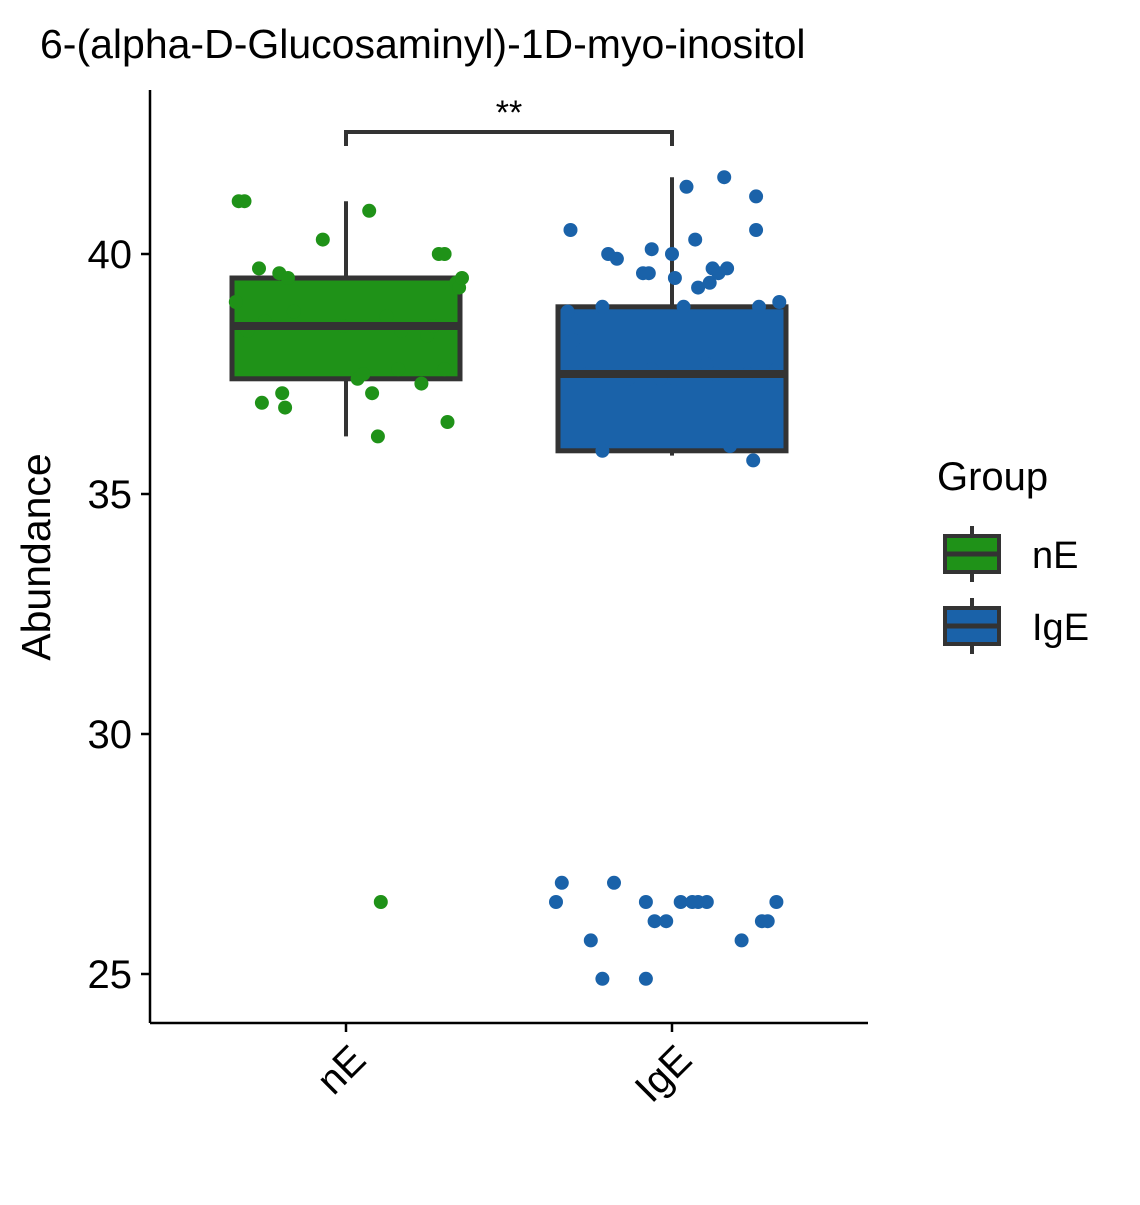  Describe the element at coordinates (992, 477) in the screenshot. I see `legend-title: Group` at that location.